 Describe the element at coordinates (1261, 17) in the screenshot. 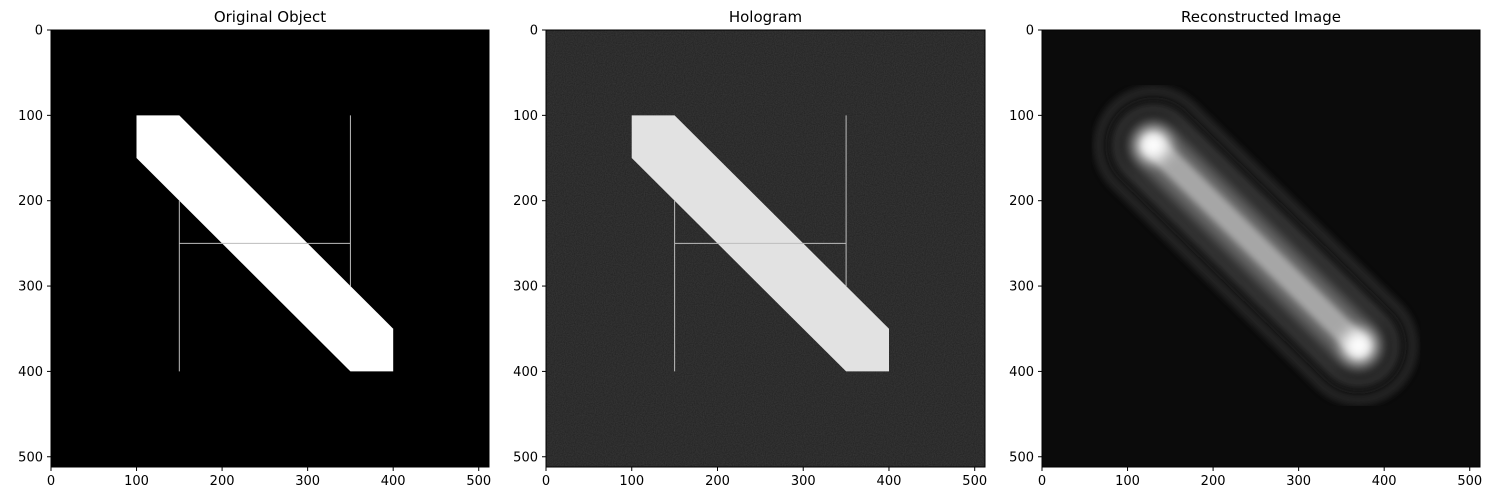

I see `panel-title: Reconstructed Image` at that location.